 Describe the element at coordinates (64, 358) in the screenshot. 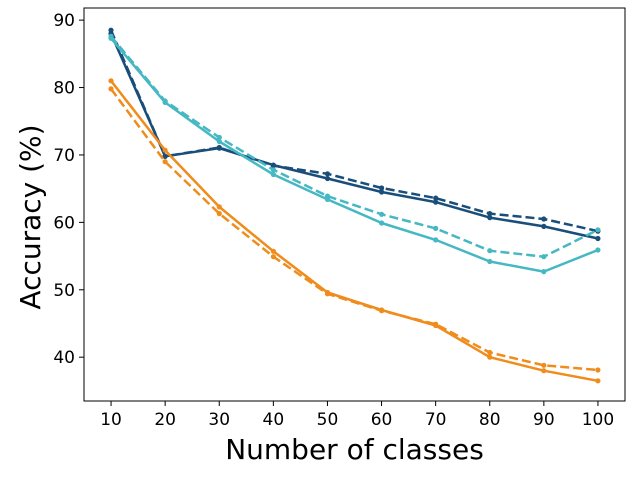

I see `y-tick-label: 40` at that location.